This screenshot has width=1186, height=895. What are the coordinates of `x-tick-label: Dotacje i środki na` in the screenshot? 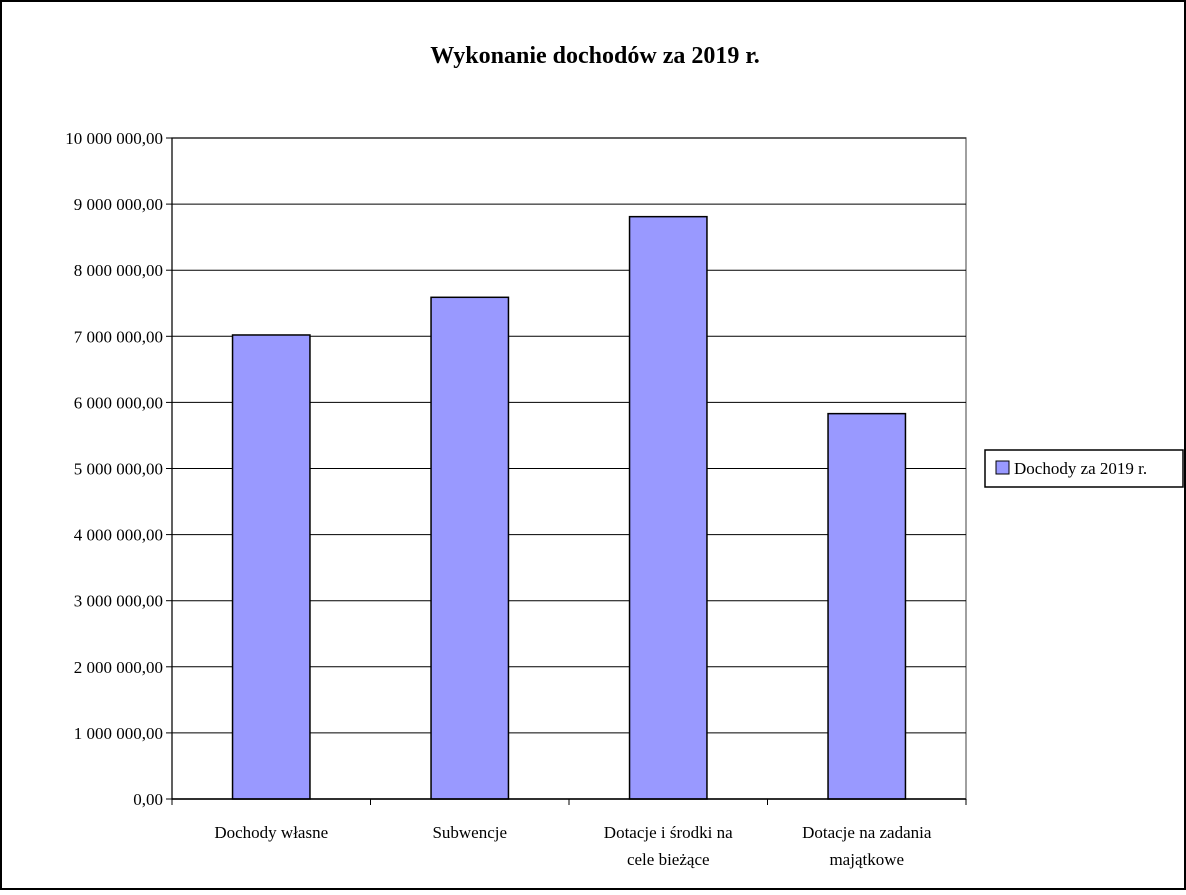 It's located at (668, 832).